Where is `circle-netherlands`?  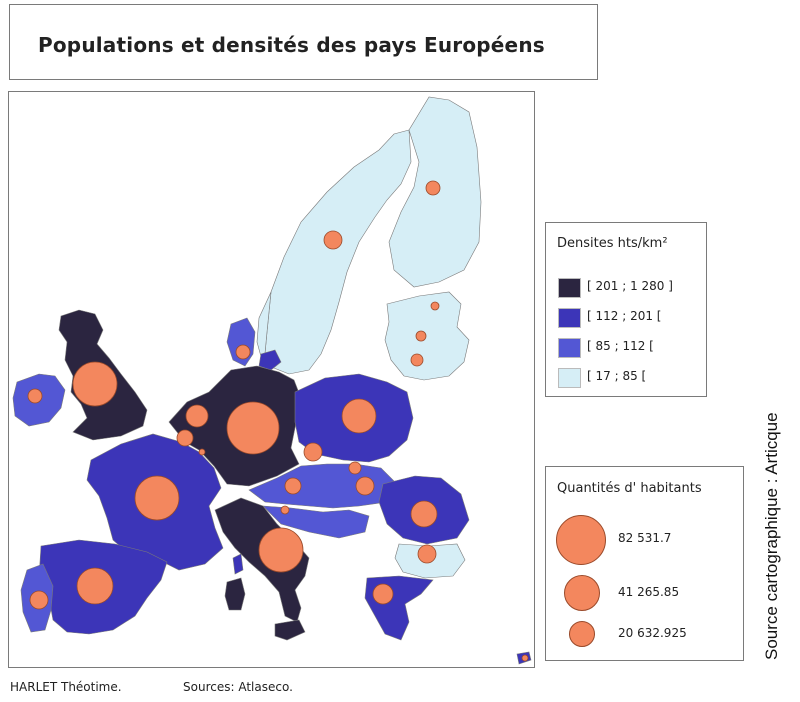 circle-netherlands is located at coordinates (197, 416).